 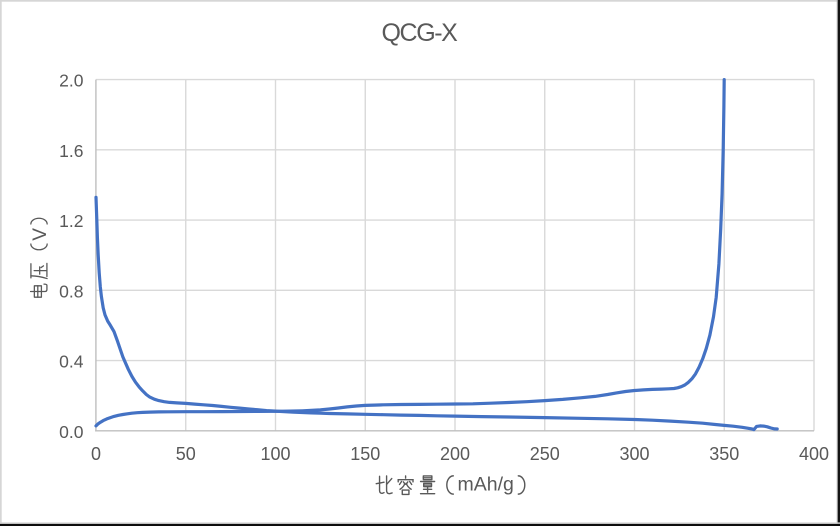 I want to click on svg-text: 400, so click(x=814, y=454).